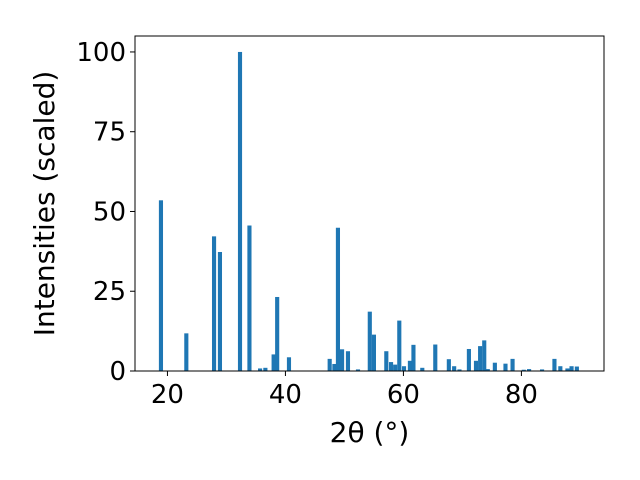  Describe the element at coordinates (101, 53) in the screenshot. I see `y-tick-label: 100` at that location.